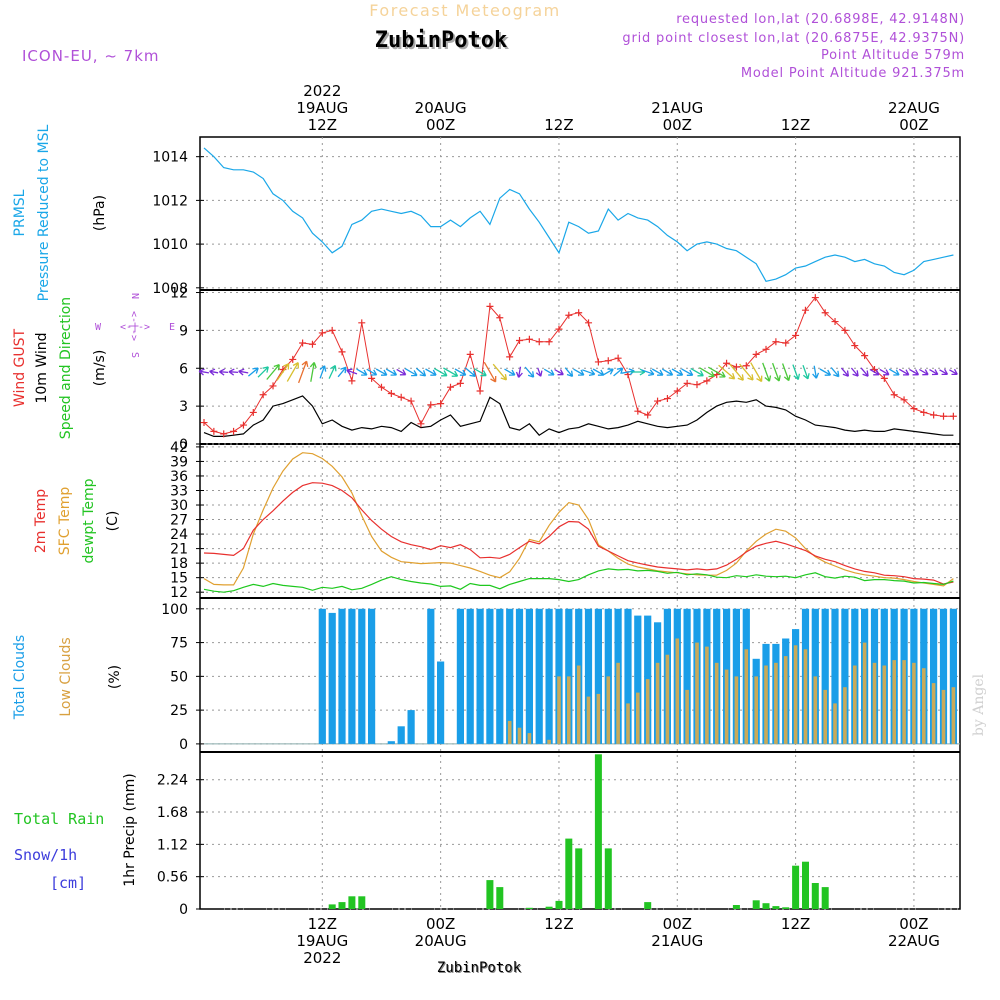 Image resolution: width=1000 pixels, height=1000 pixels. What do you see at coordinates (578, 519) in the screenshot?
I see `sfc-temp-line` at bounding box center [578, 519].